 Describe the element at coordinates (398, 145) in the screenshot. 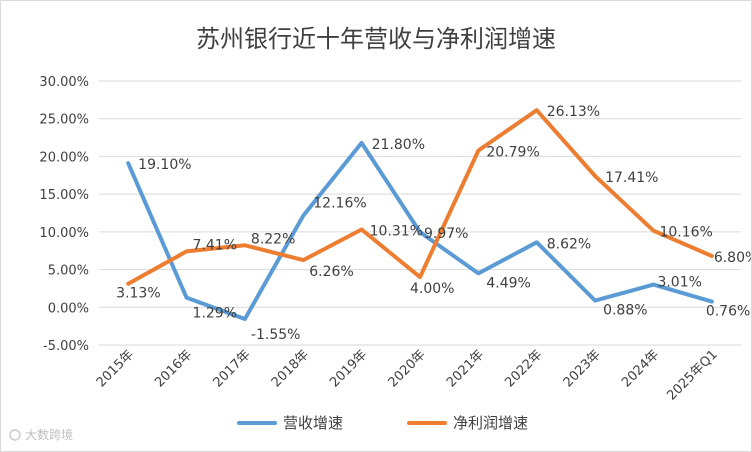

I see `revenue-data-label: 21.80%` at that location.